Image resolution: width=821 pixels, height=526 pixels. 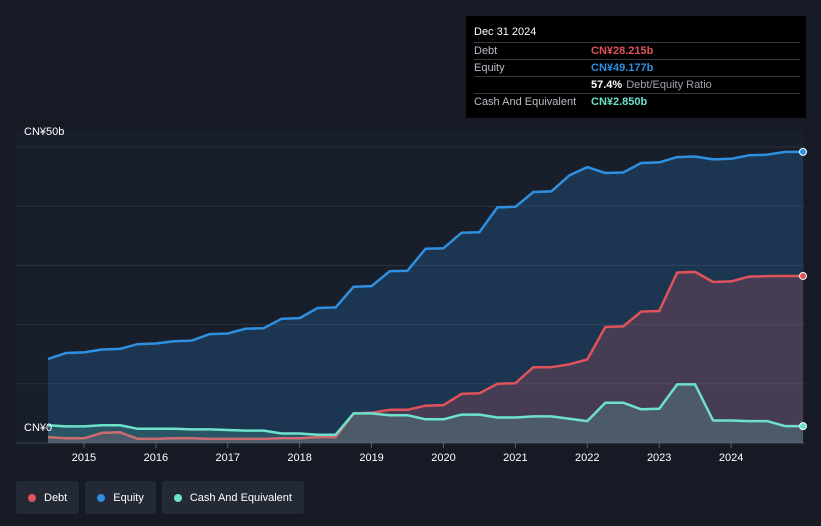 I want to click on tooltip-cash-label: Cash And Equivalent, so click(x=525, y=102).